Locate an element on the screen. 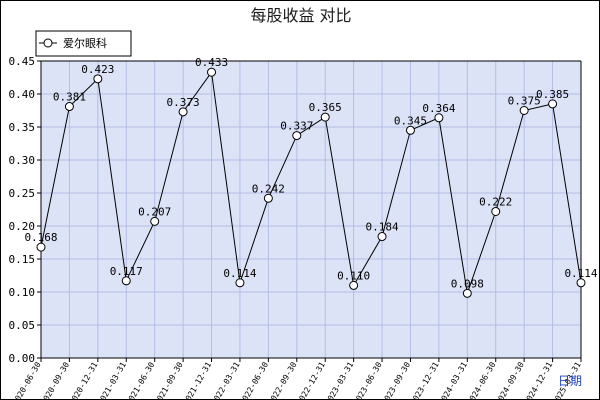  x-tick-label: 2021-09-30 is located at coordinates (169, 379).